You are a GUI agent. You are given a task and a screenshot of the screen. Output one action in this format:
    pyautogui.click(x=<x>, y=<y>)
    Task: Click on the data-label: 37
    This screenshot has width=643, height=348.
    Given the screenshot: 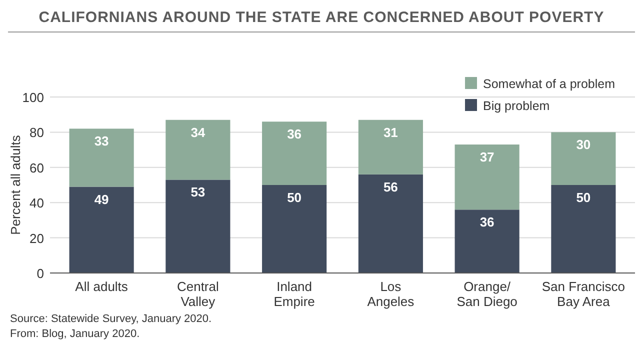 What is the action you would take?
    pyautogui.click(x=487, y=157)
    